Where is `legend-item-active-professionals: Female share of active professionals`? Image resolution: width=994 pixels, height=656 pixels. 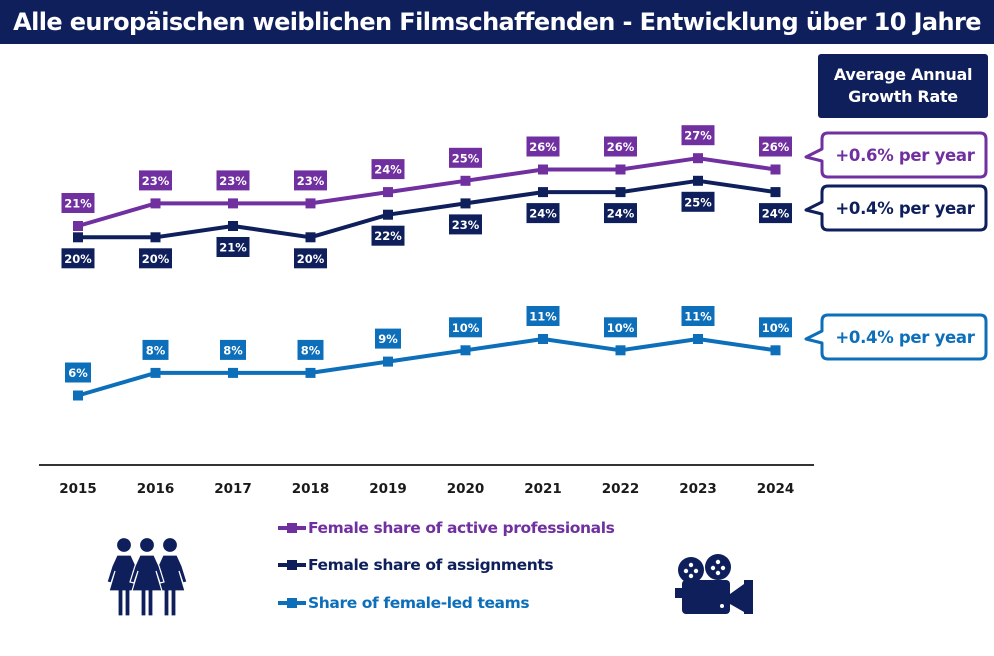
legend-item-active-professionals: Female share of active professionals is located at coordinates (446, 528).